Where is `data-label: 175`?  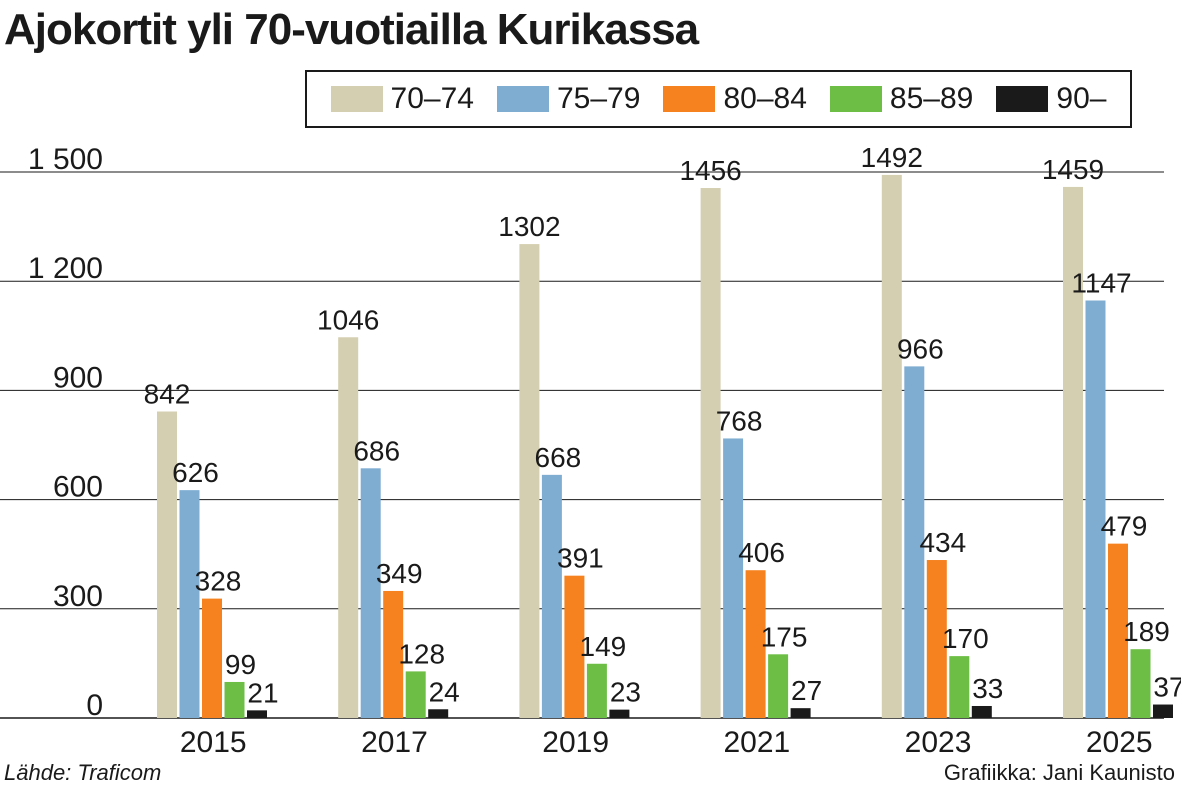
data-label: 175 is located at coordinates (784, 636).